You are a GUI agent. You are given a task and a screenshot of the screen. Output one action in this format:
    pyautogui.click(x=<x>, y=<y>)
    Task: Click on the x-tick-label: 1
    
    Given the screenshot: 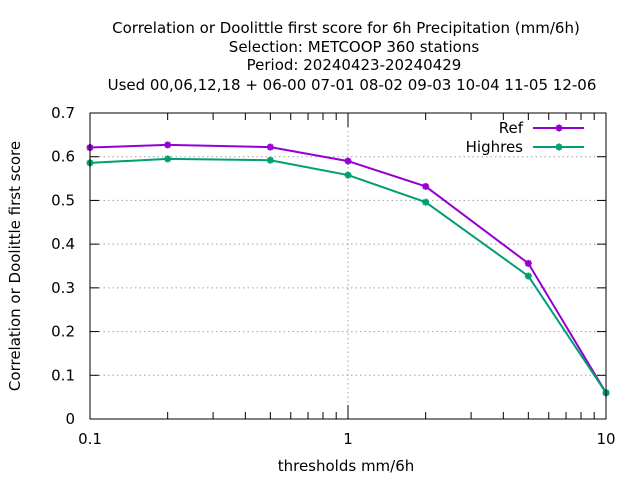 What is the action you would take?
    pyautogui.click(x=348, y=439)
    